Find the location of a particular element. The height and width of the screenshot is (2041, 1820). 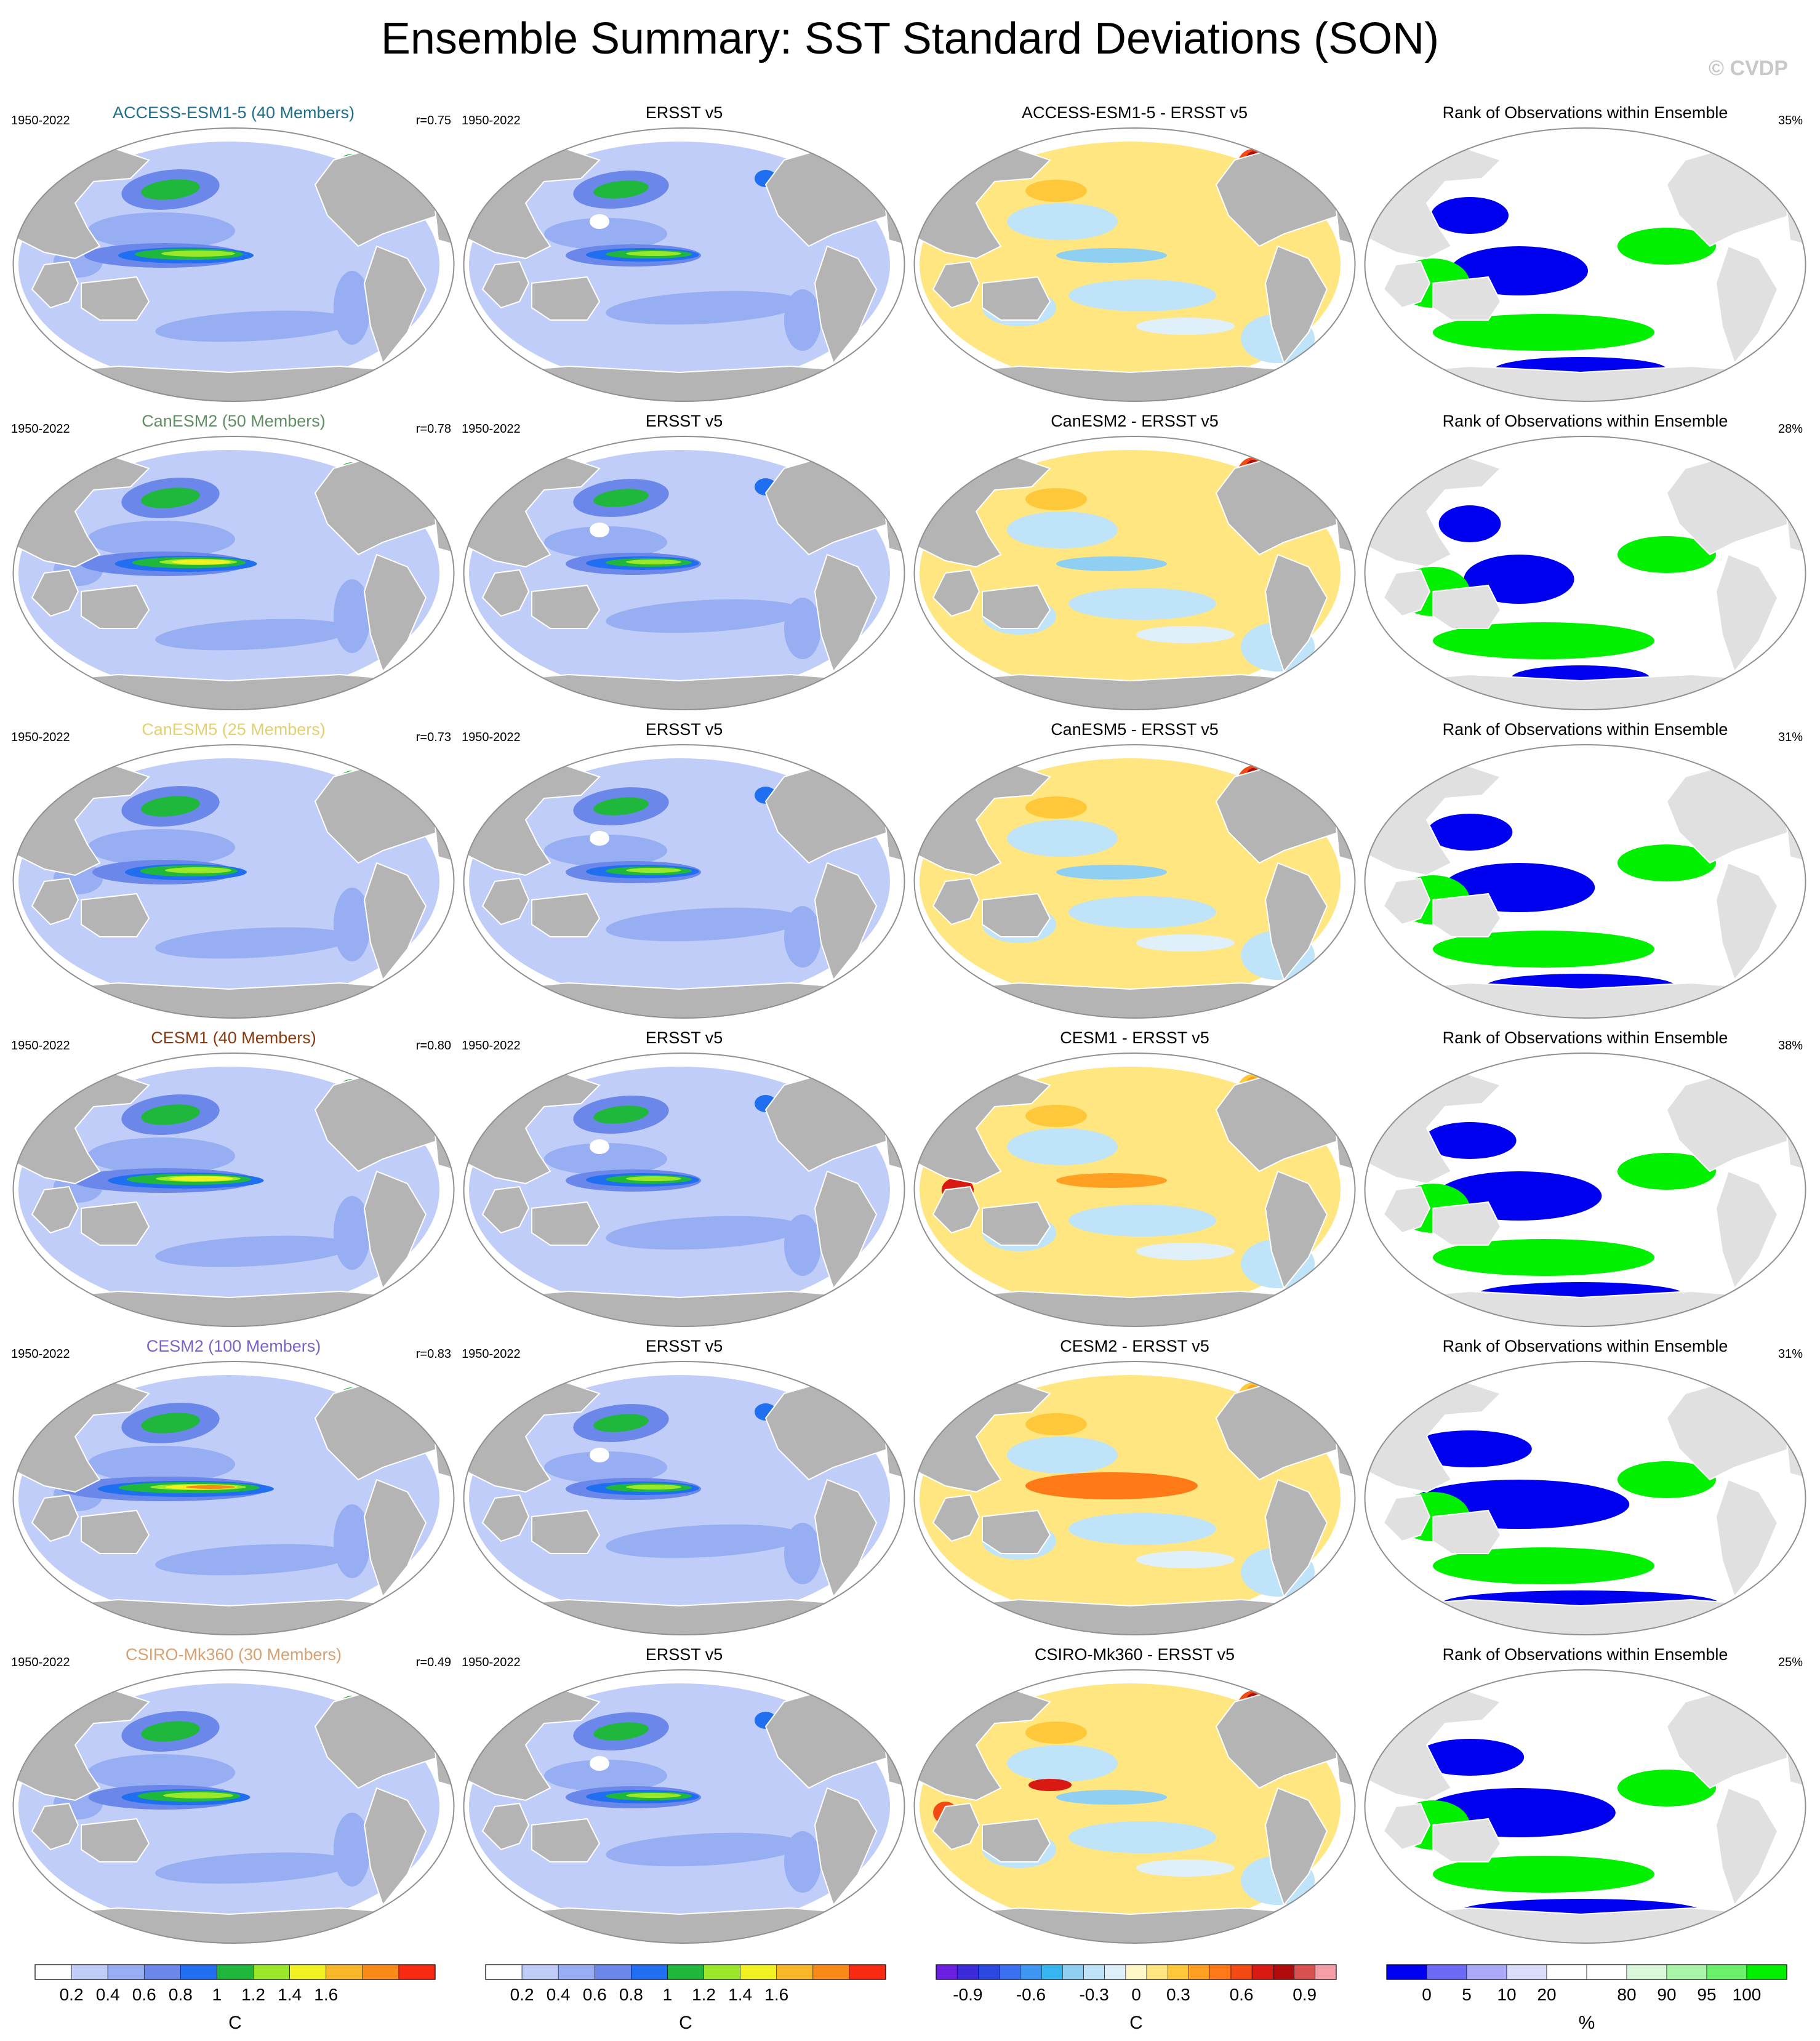

panel-r2-c2: ERSST v5 1950-2022 is located at coordinates (684, 561).